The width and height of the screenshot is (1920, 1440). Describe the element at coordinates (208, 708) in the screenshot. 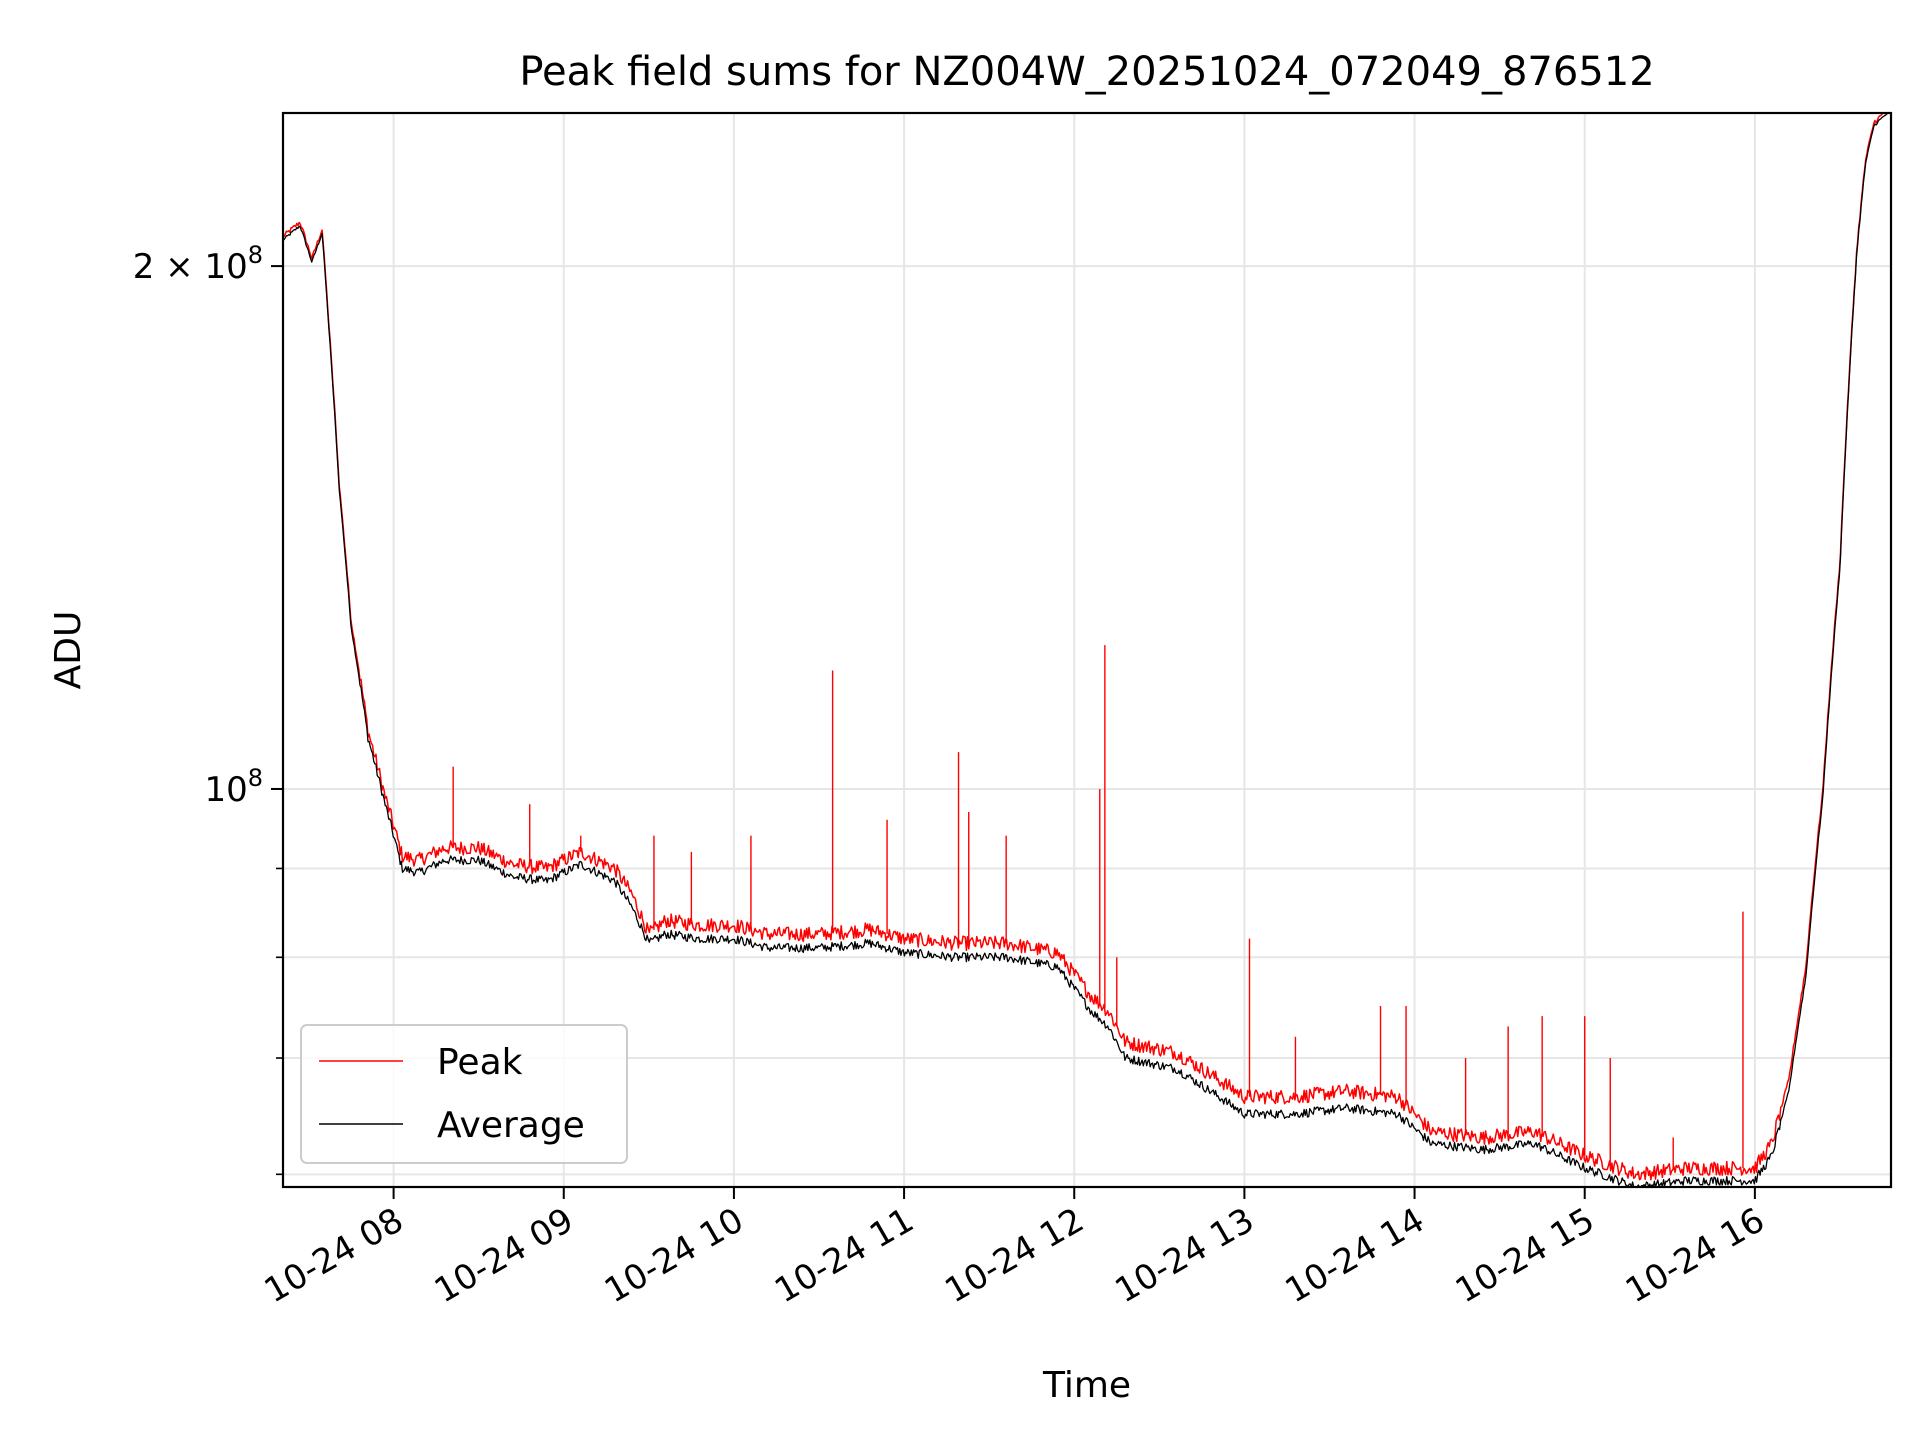

I see `y-axis: 108 2 × 108` at that location.